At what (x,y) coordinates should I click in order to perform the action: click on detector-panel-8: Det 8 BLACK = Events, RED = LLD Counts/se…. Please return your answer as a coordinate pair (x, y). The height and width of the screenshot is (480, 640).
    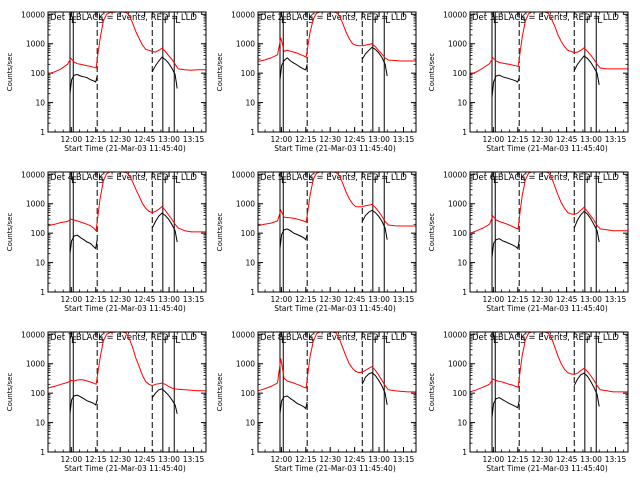
    Looking at the image, I should click on (316, 401).